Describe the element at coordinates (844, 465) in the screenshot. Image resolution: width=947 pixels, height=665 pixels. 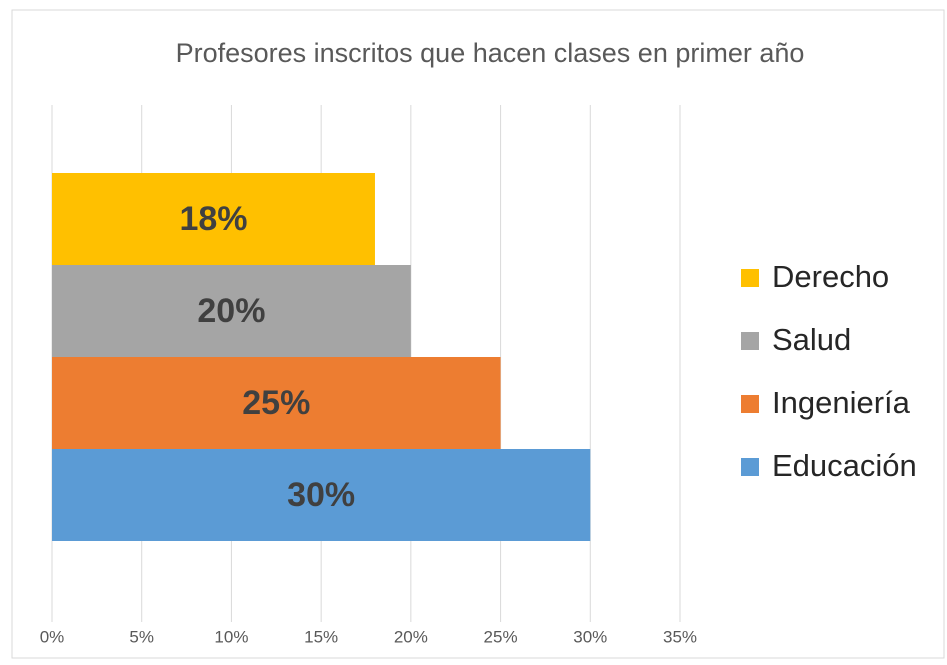
I see `legend-label: Educación` at that location.